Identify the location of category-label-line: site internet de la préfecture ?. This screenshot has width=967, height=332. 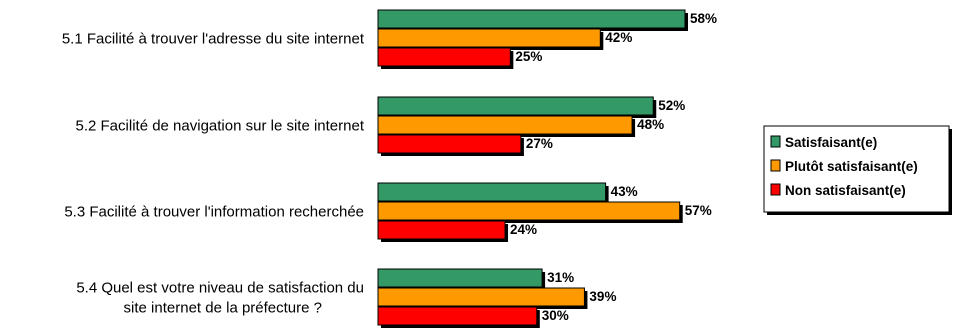
(223, 308).